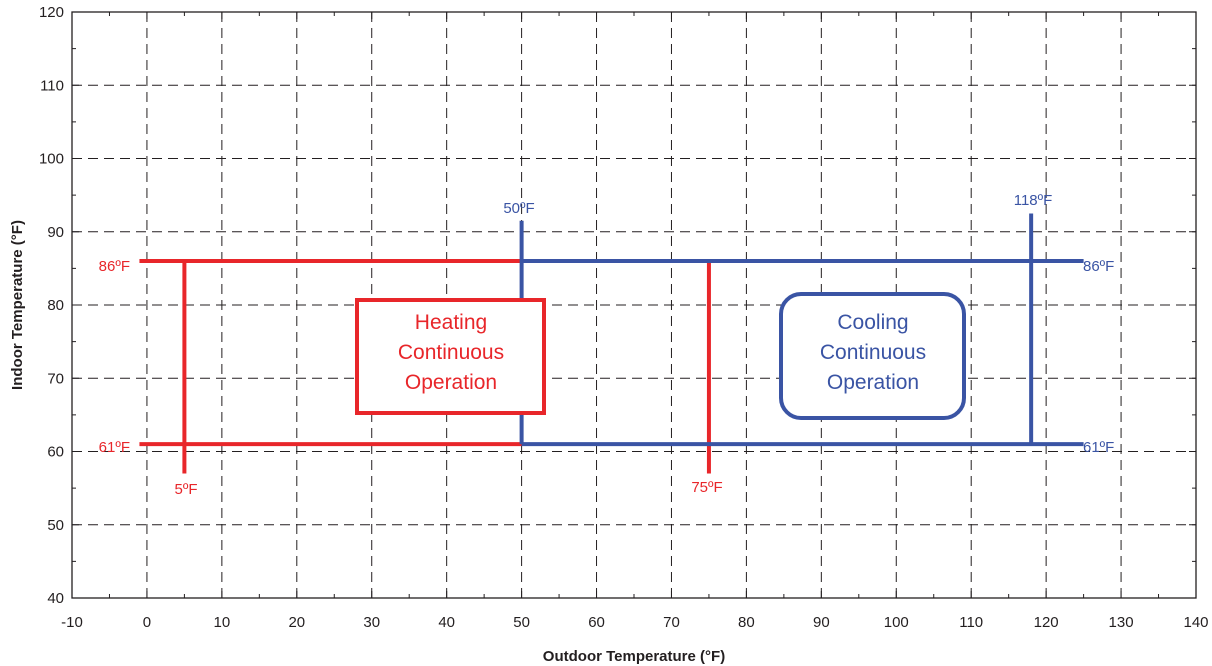 The width and height of the screenshot is (1212, 666). What do you see at coordinates (746, 622) in the screenshot?
I see `x-tick-label: 80` at bounding box center [746, 622].